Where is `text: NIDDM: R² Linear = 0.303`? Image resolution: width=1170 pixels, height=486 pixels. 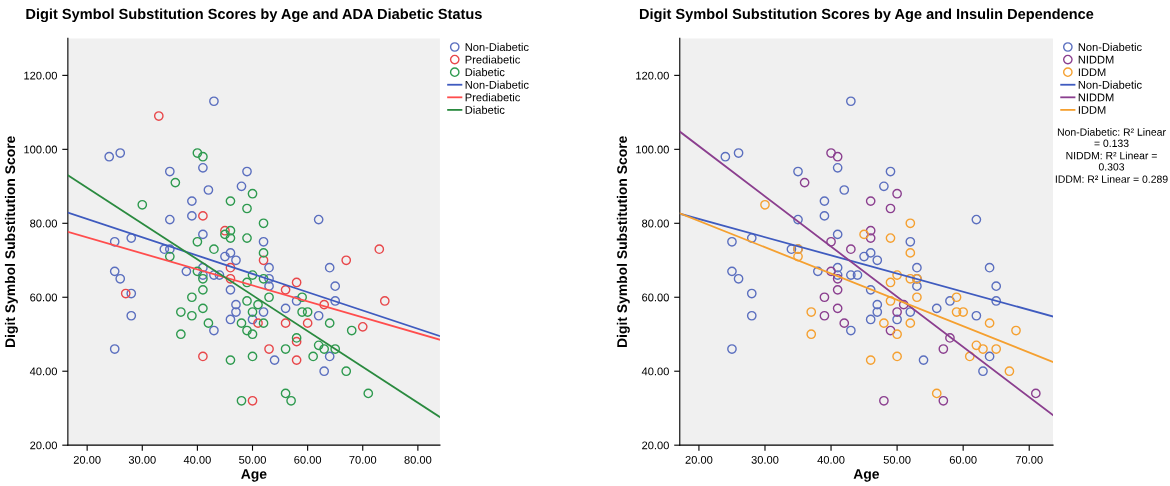
text: NIDDM: R² Linear = 0.303 is located at coordinates (1111, 161).